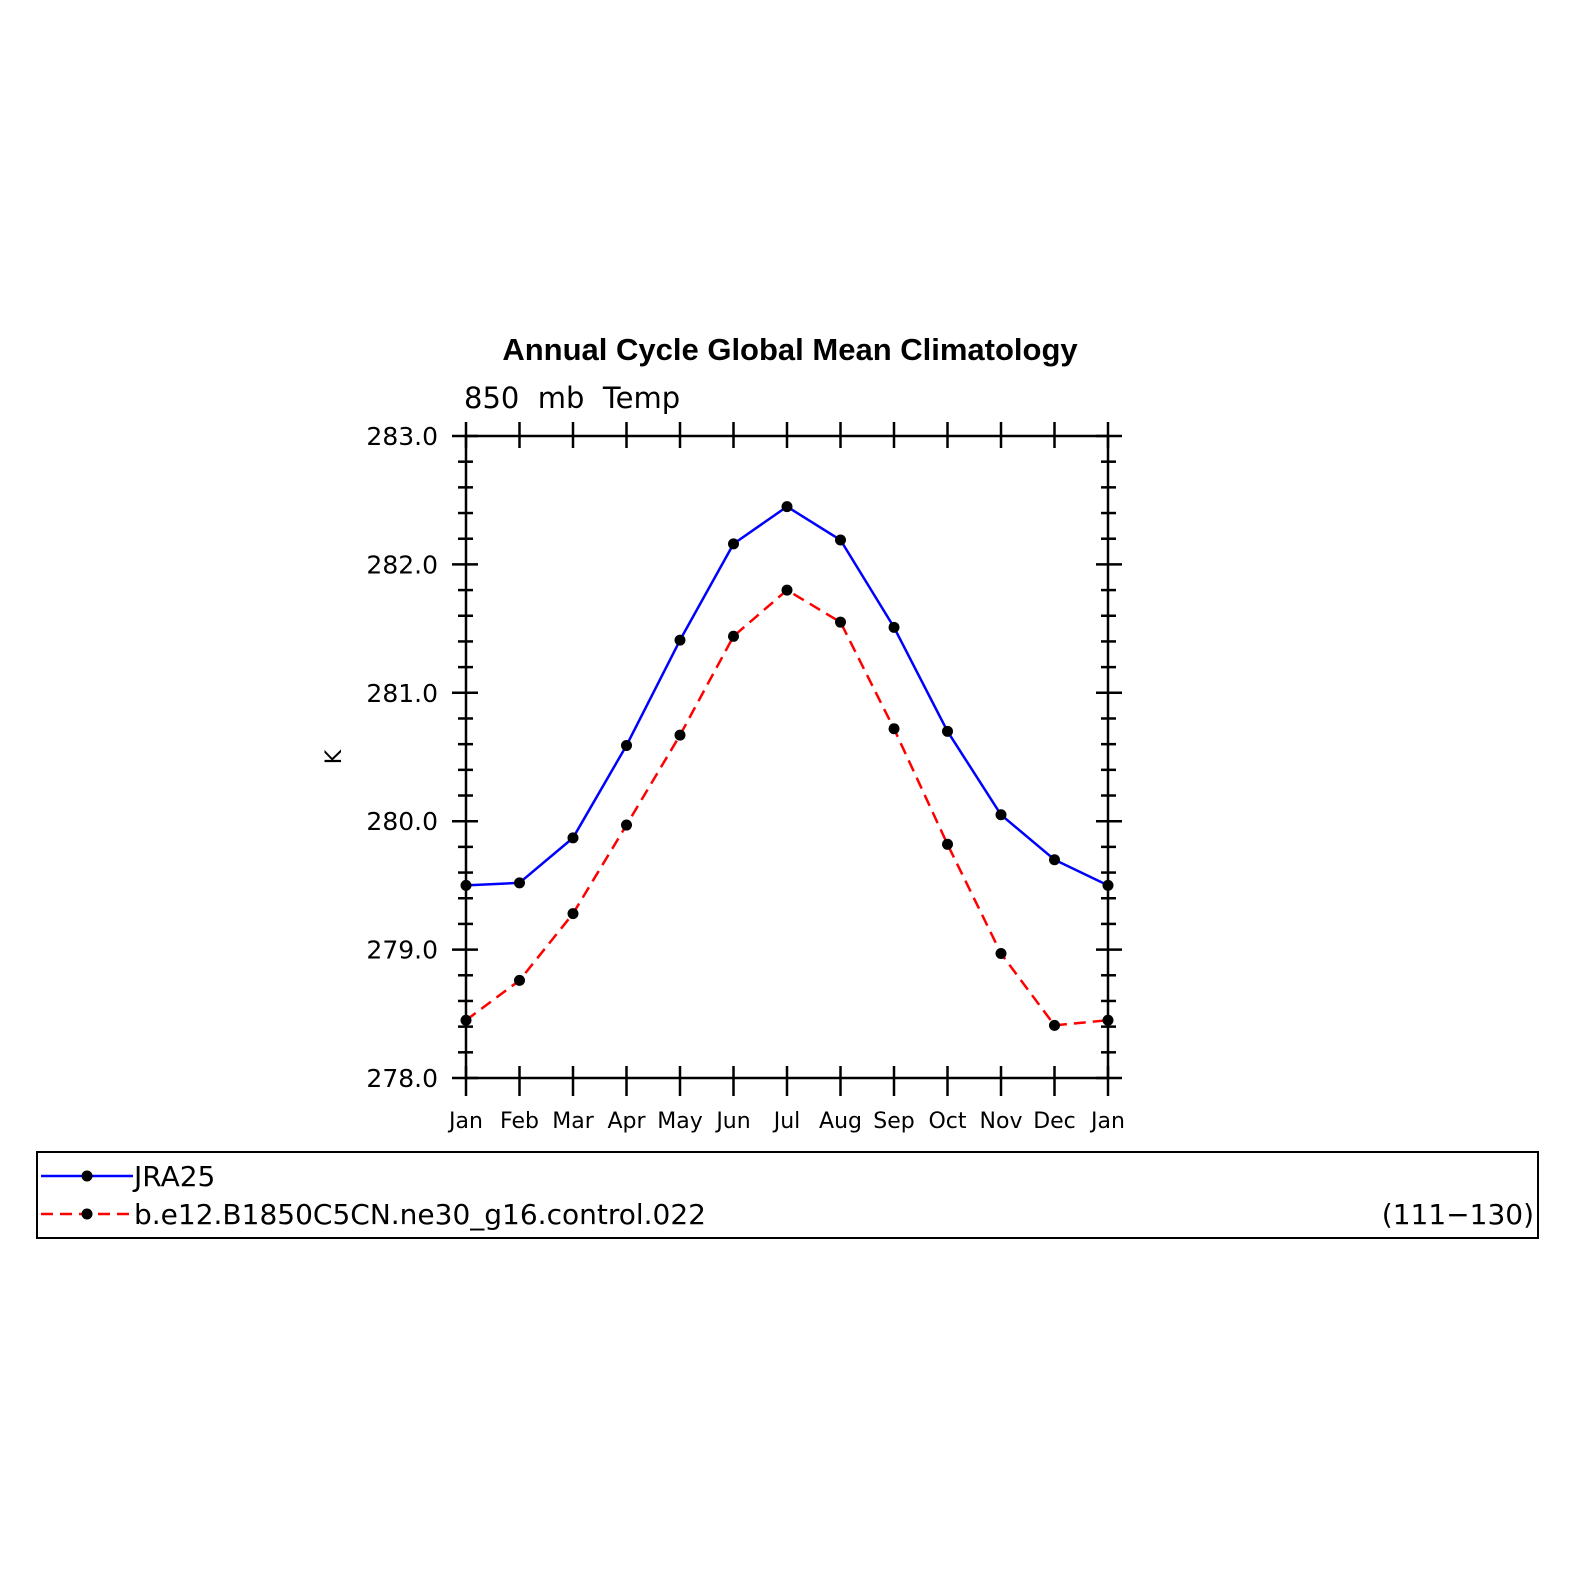 Image resolution: width=1575 pixels, height=1580 pixels. I want to click on legend-label-1: JRA25, so click(173, 1176).